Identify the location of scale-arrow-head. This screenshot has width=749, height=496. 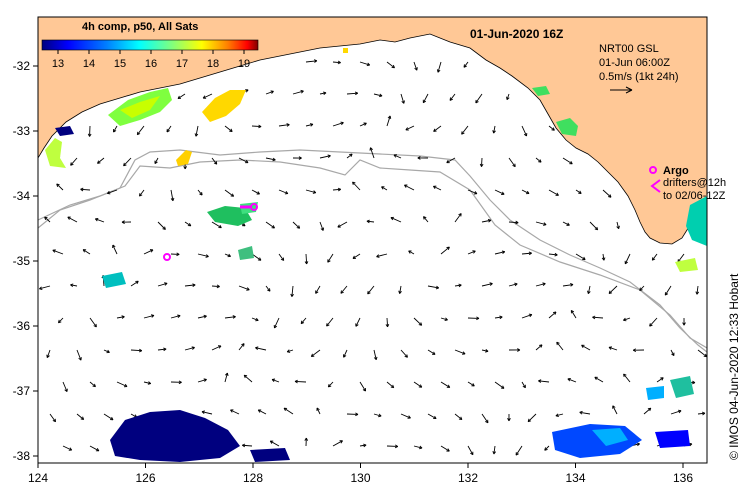
(629, 90).